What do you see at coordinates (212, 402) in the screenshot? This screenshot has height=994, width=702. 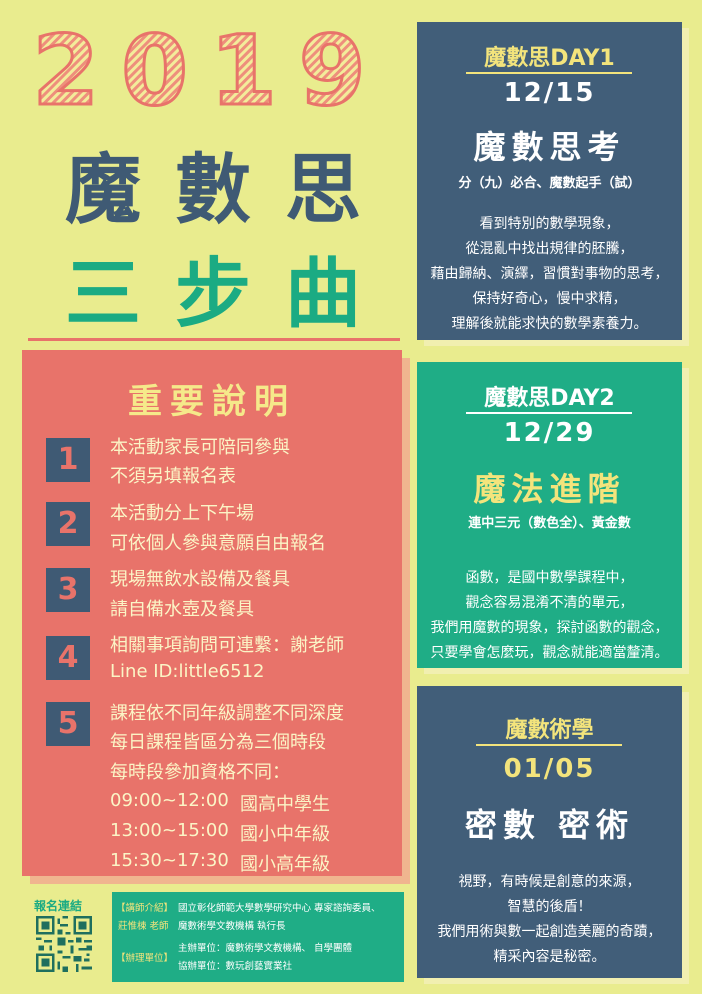 I see `notes-heading: 重要說明` at bounding box center [212, 402].